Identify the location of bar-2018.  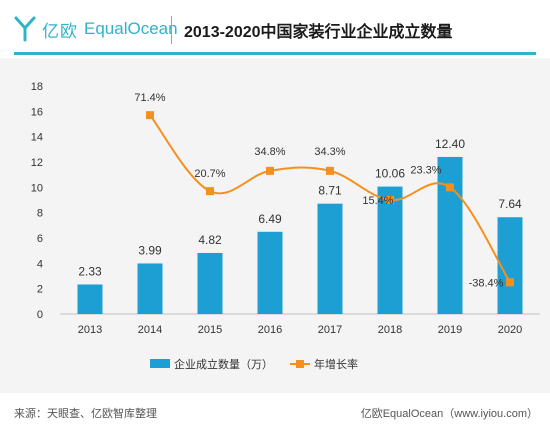
(390, 250).